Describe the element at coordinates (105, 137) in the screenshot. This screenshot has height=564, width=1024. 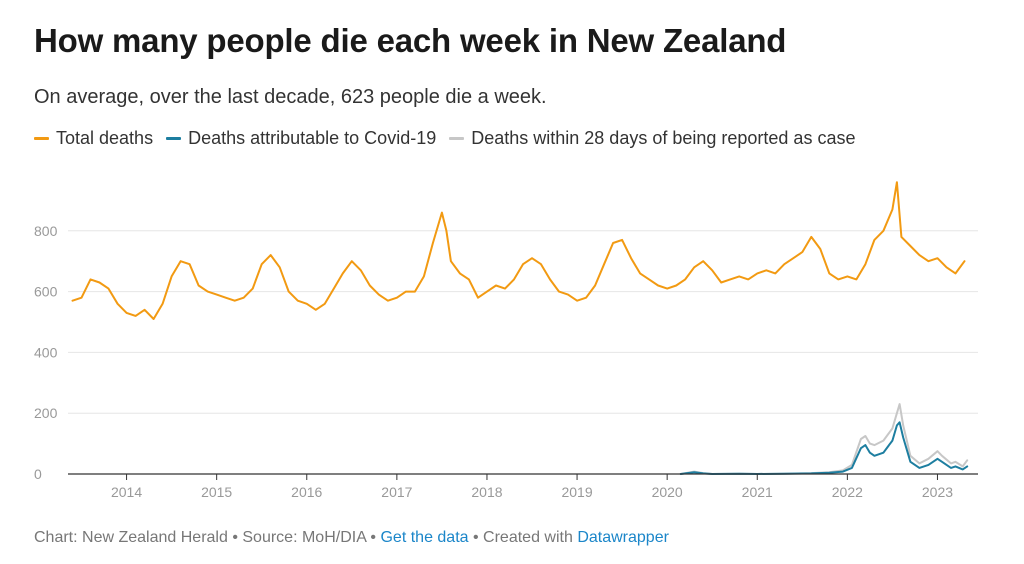
I see `legend-label-total: Total deaths` at that location.